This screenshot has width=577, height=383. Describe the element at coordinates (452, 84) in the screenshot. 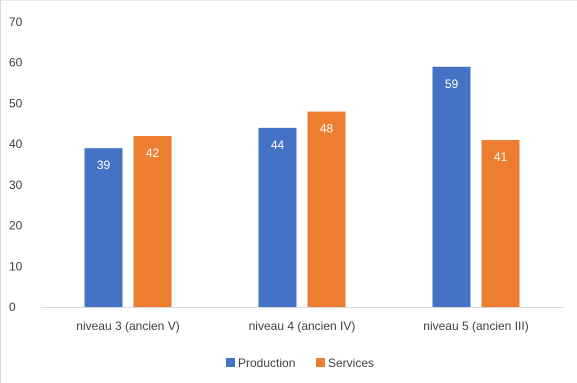

I see `bar-data-label: 59` at that location.